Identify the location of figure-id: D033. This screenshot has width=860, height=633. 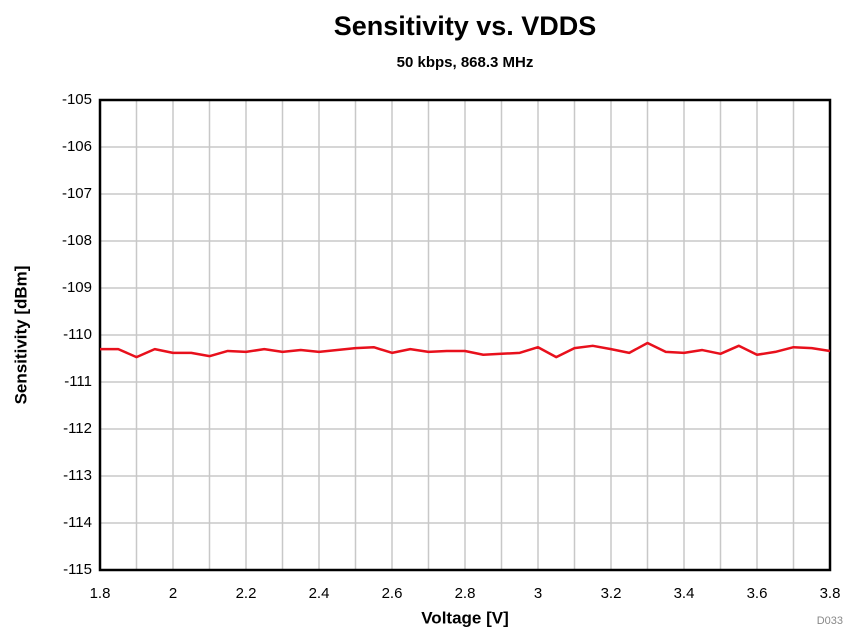
(830, 621).